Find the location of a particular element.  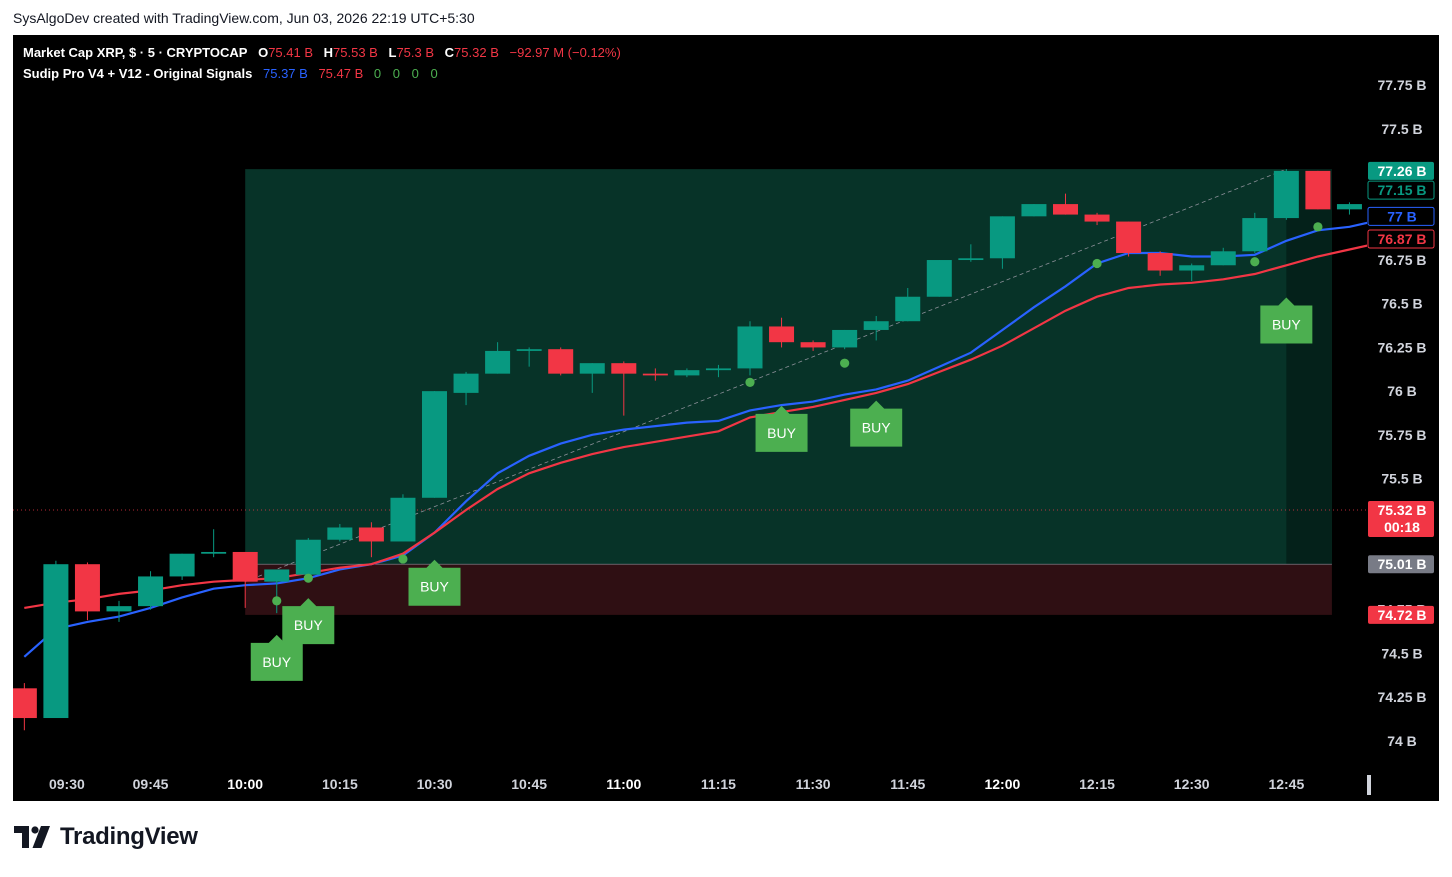

price-tag: 77.26 B is located at coordinates (1401, 170).